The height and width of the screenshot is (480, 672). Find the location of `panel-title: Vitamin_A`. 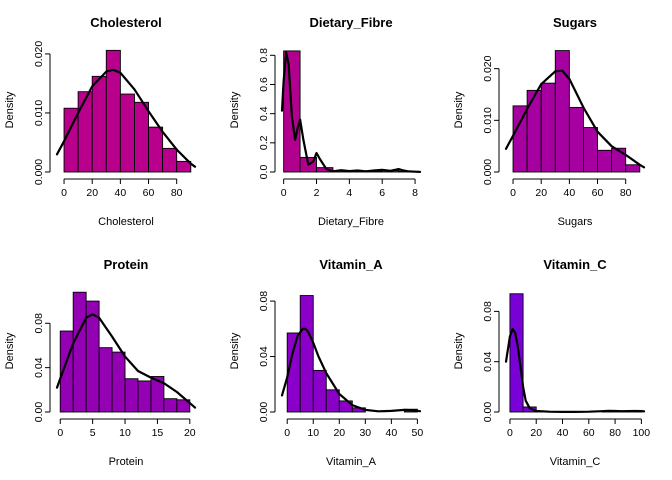

panel-title: Vitamin_A is located at coordinates (351, 264).